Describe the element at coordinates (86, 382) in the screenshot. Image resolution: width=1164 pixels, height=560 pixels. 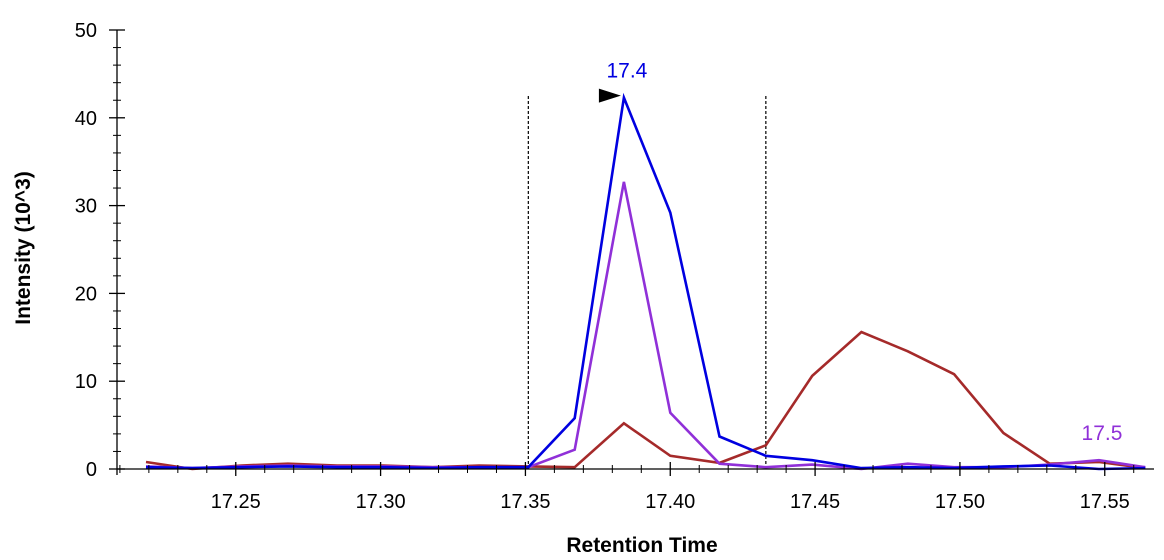
I see `y-tick-label: 10` at that location.